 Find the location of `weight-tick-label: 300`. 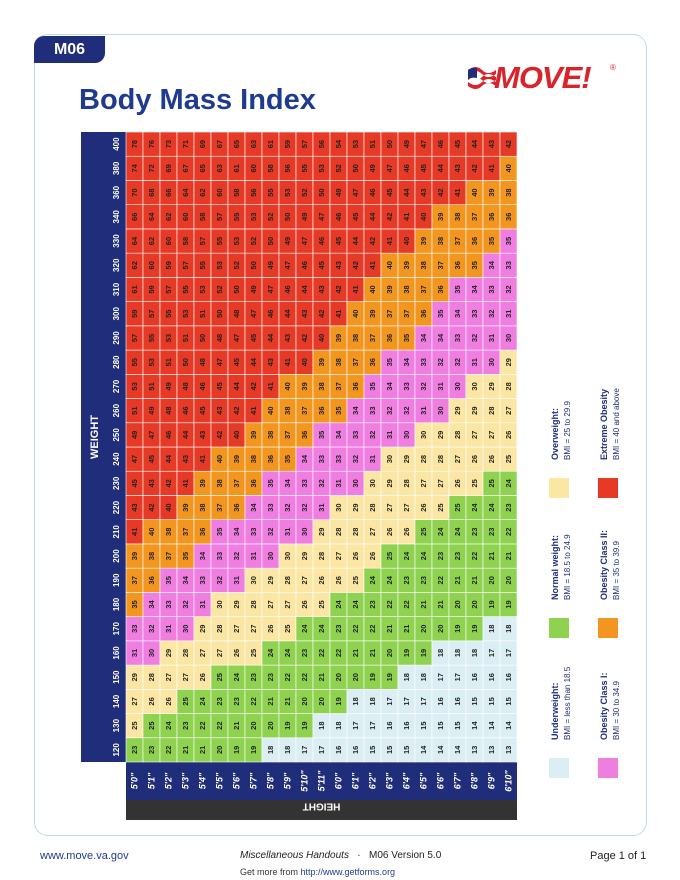

weight-tick-label: 300 is located at coordinates (116, 314).